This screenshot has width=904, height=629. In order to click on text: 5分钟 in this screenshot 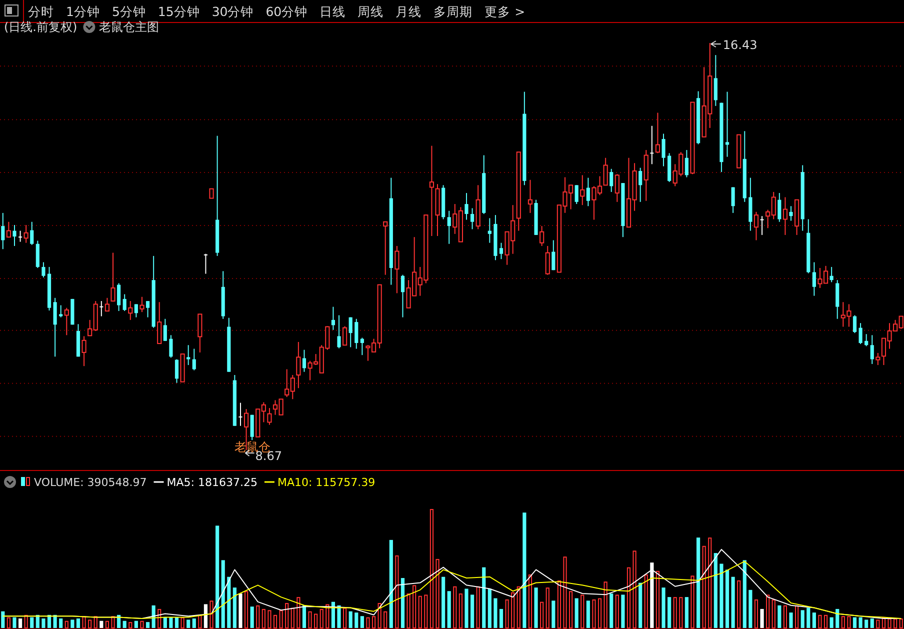, I will do `click(129, 11)`.